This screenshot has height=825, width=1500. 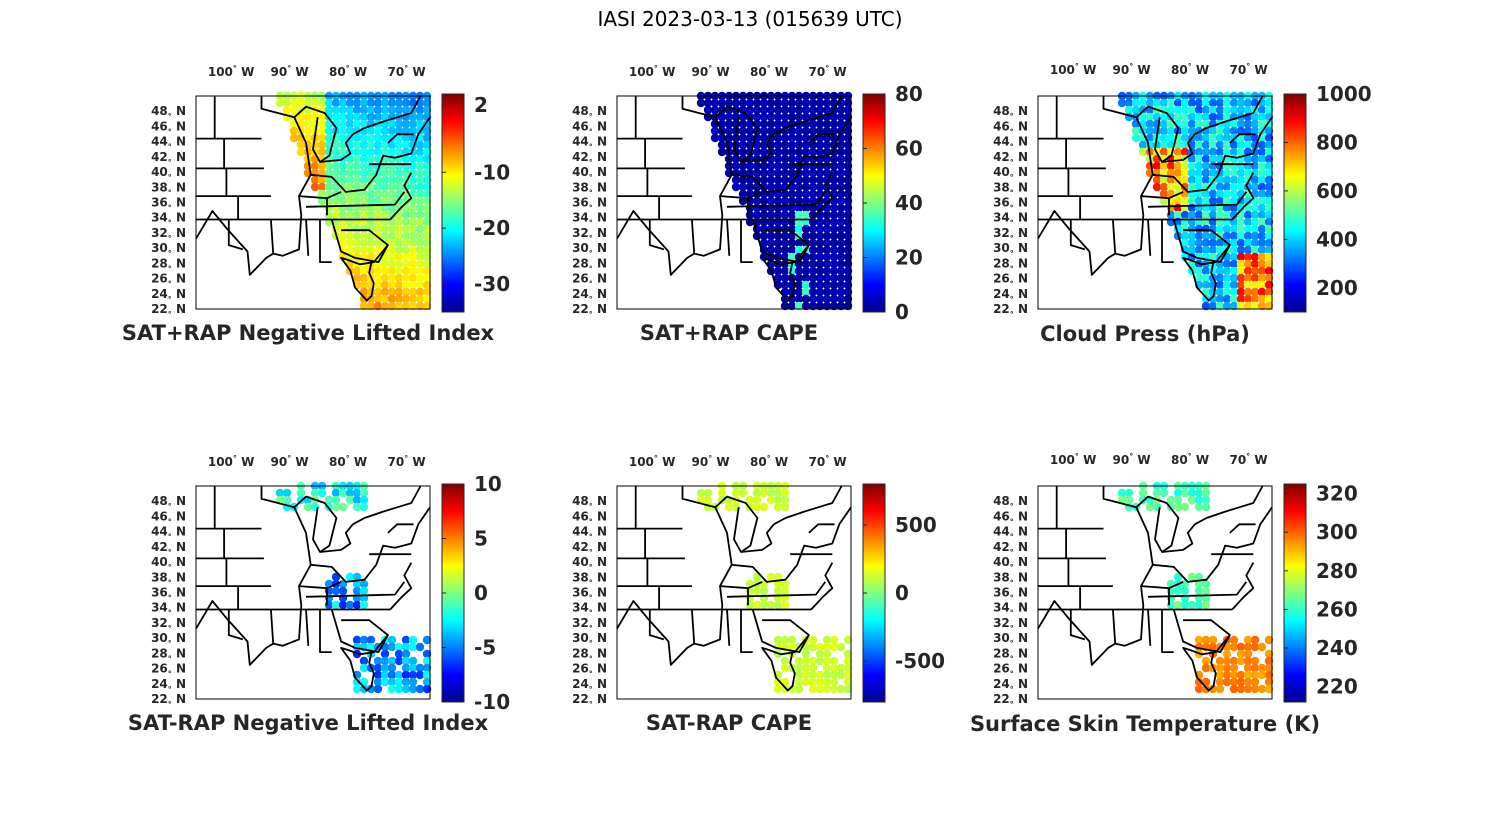 I want to click on lat-tick-label: 42° N, so click(x=589, y=548).